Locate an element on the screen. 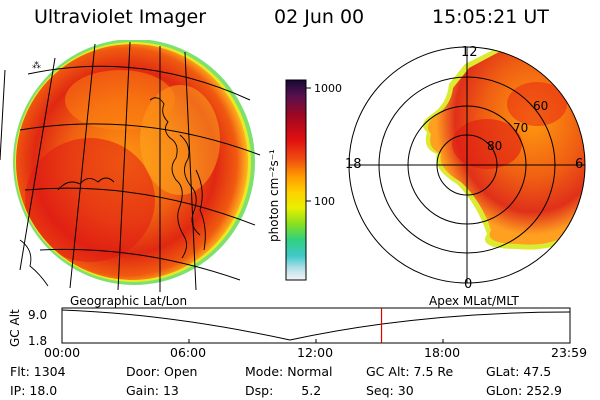 The width and height of the screenshot is (600, 400). xtick-1200: 12:00 is located at coordinates (315, 352).